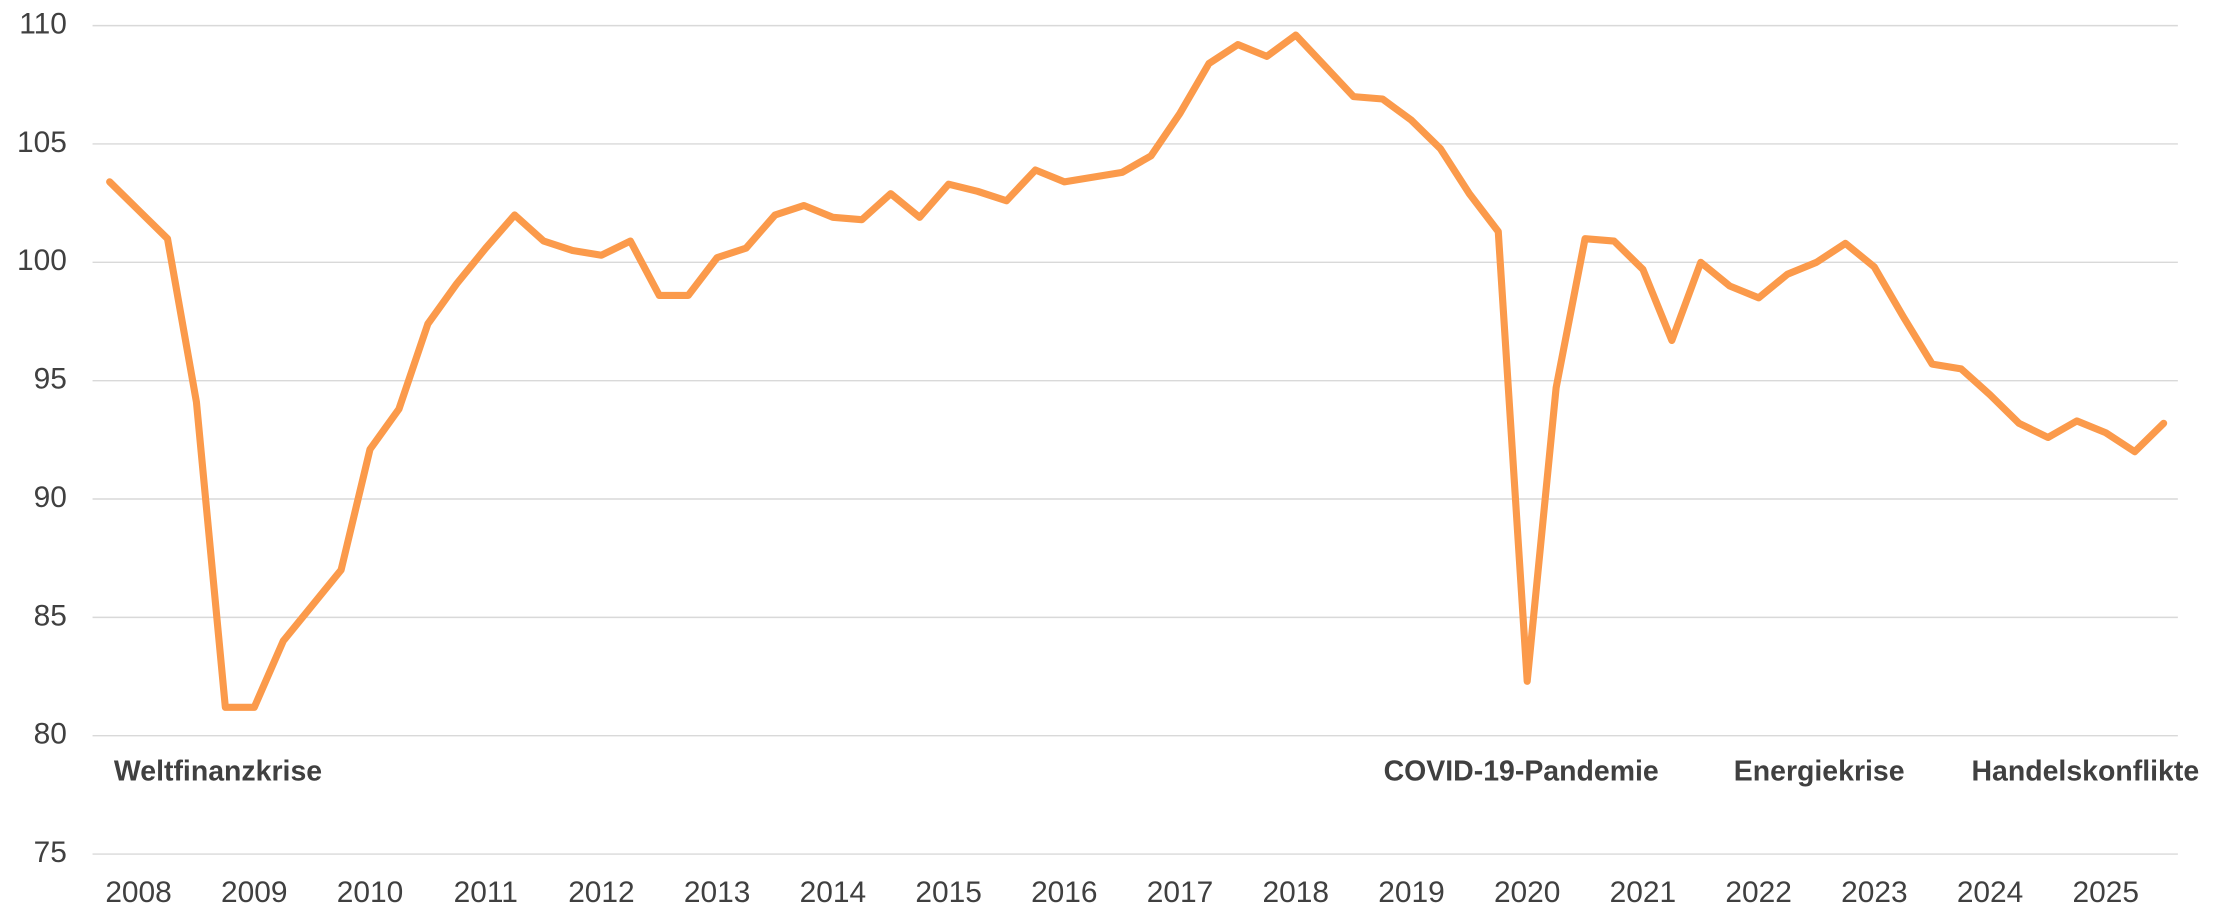  I want to click on y-tick-label: 75, so click(50, 852).